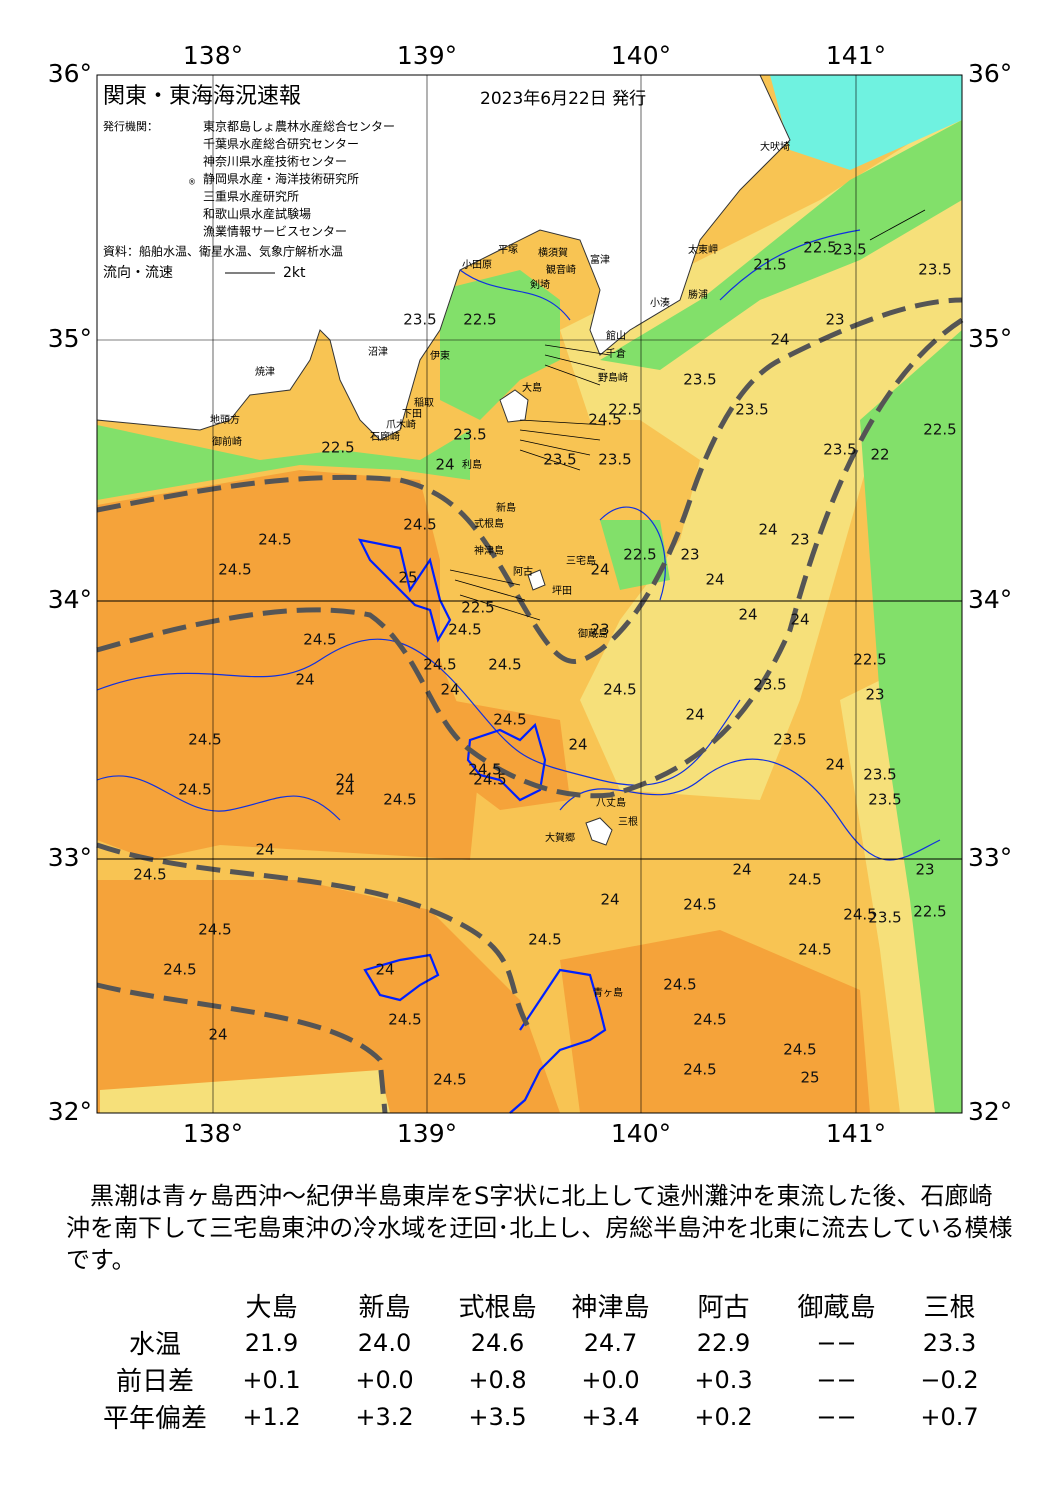 The height and width of the screenshot is (1503, 1064). Describe the element at coordinates (489, 523) in the screenshot. I see `place-name: 式根島` at that location.